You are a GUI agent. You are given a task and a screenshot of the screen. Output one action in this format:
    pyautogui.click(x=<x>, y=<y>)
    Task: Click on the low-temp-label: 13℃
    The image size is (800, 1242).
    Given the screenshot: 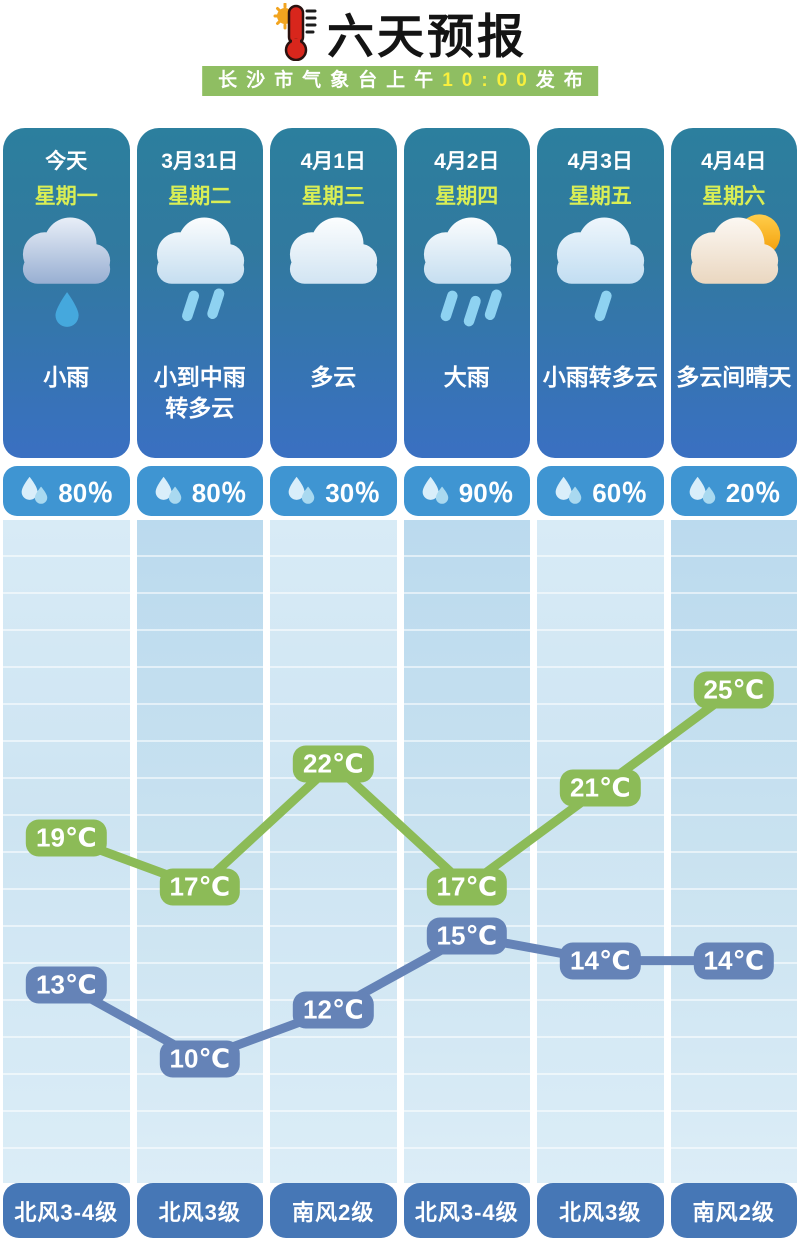 What is the action you would take?
    pyautogui.click(x=66, y=985)
    